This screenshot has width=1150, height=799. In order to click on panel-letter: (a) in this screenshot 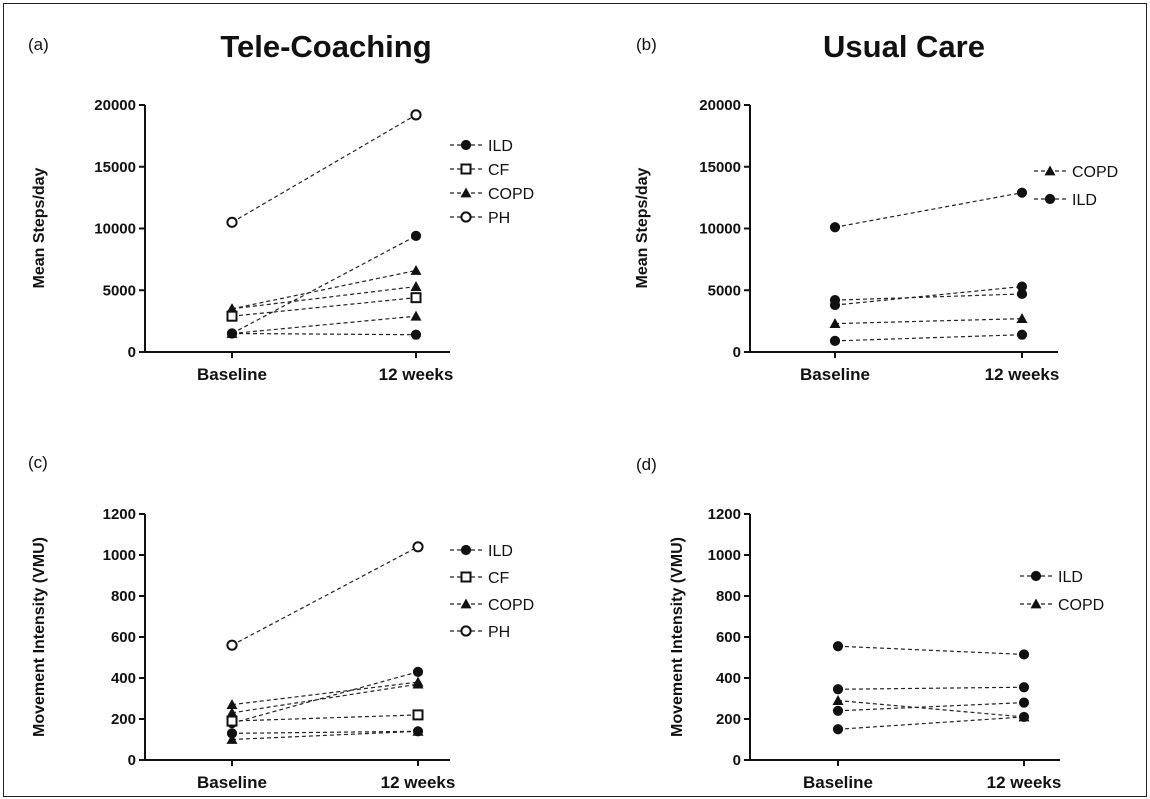, I will do `click(38, 44)`.